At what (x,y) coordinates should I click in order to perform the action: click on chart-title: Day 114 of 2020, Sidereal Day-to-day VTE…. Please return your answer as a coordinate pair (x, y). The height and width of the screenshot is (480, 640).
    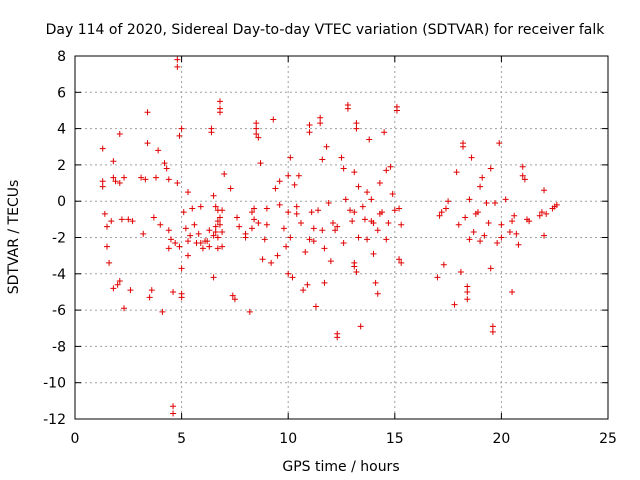
    Looking at the image, I should click on (326, 30).